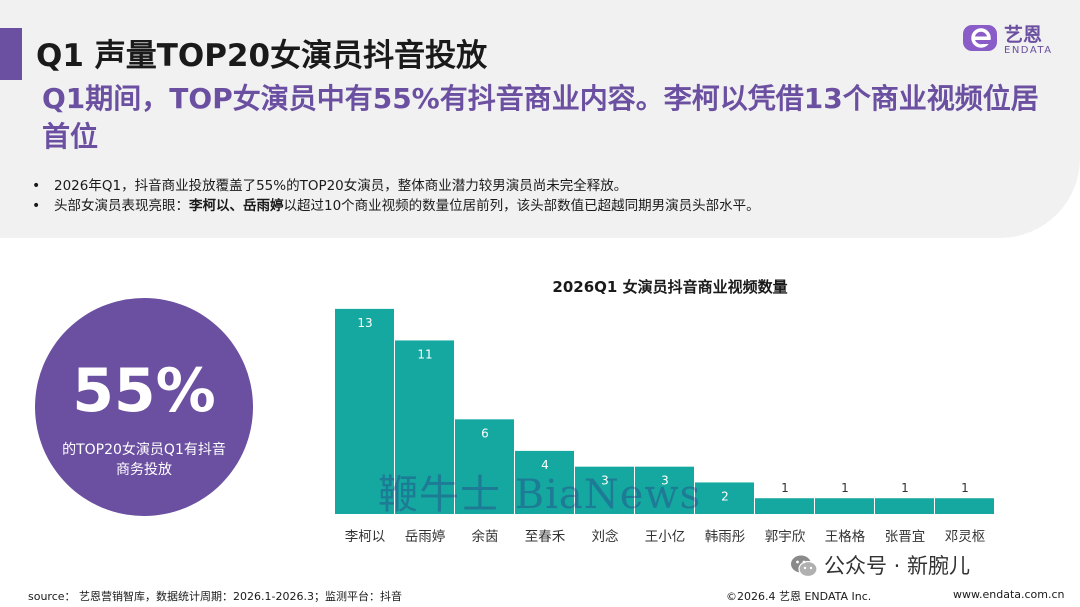 The width and height of the screenshot is (1080, 607). I want to click on x-tick-label: 张晋宜, so click(905, 537).